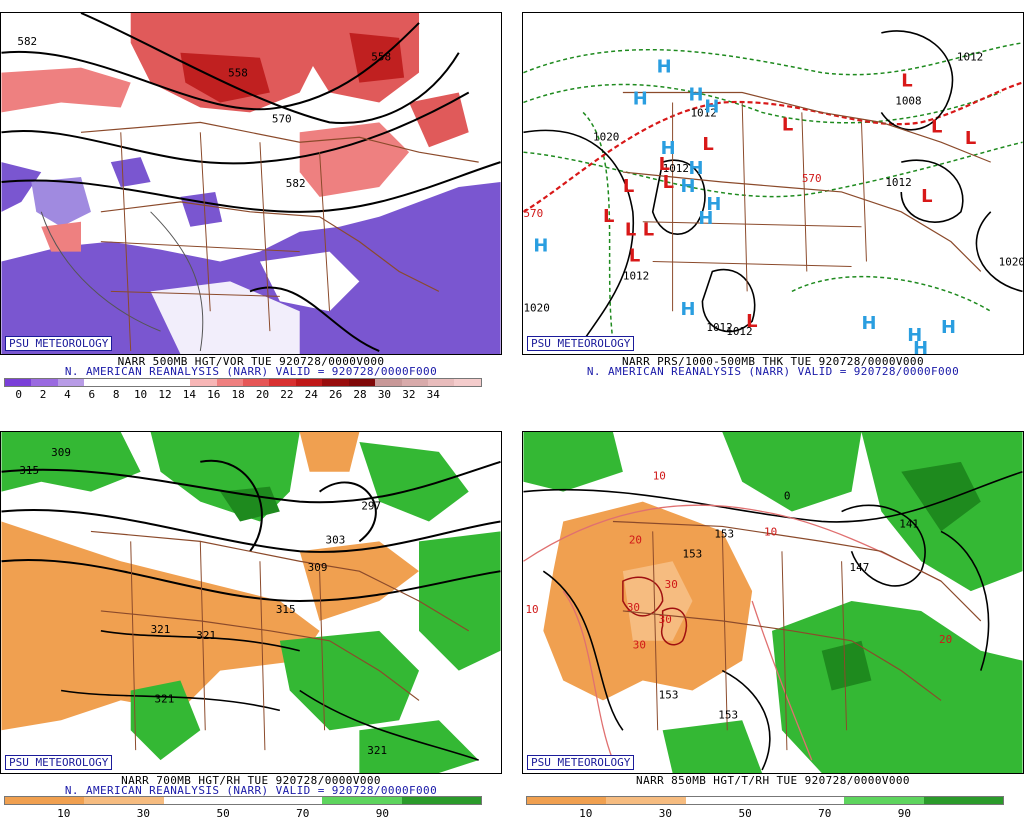  I want to click on height-label: 141, so click(909, 523).